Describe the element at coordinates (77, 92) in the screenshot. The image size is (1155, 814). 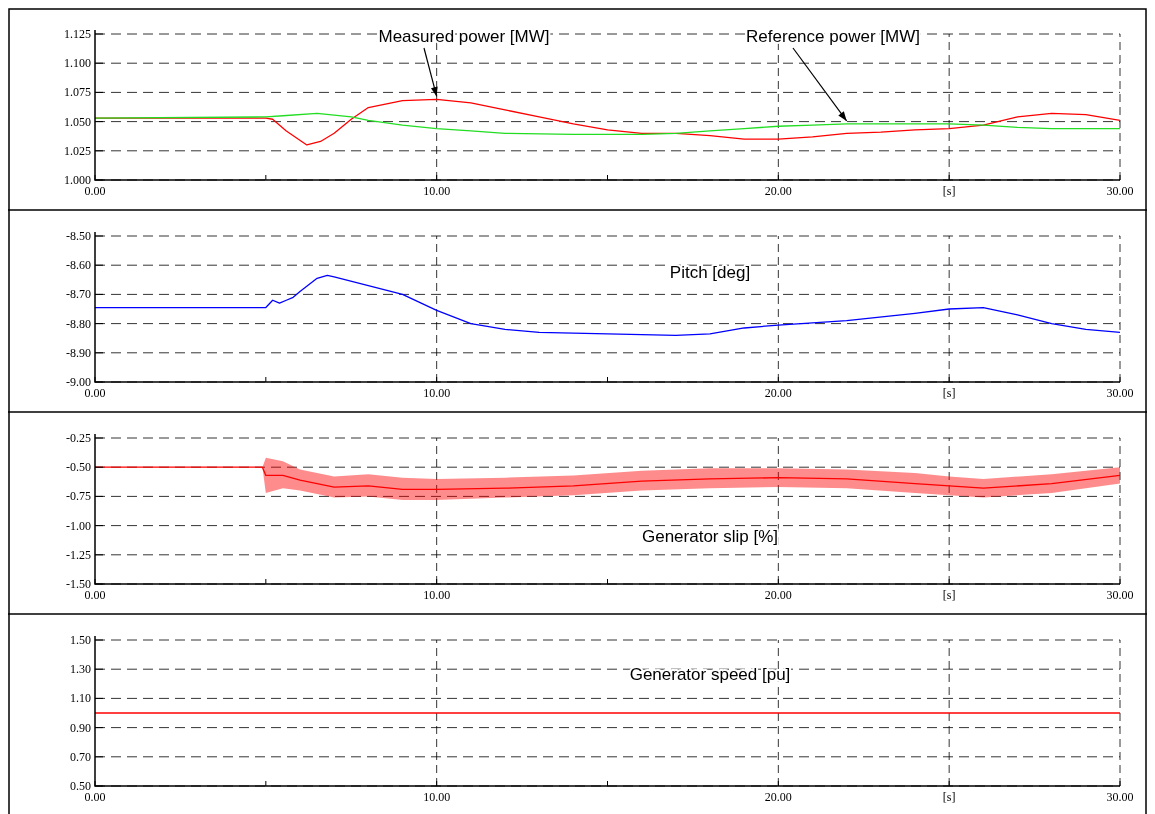
I see `y-tick-label: 1.075` at that location.